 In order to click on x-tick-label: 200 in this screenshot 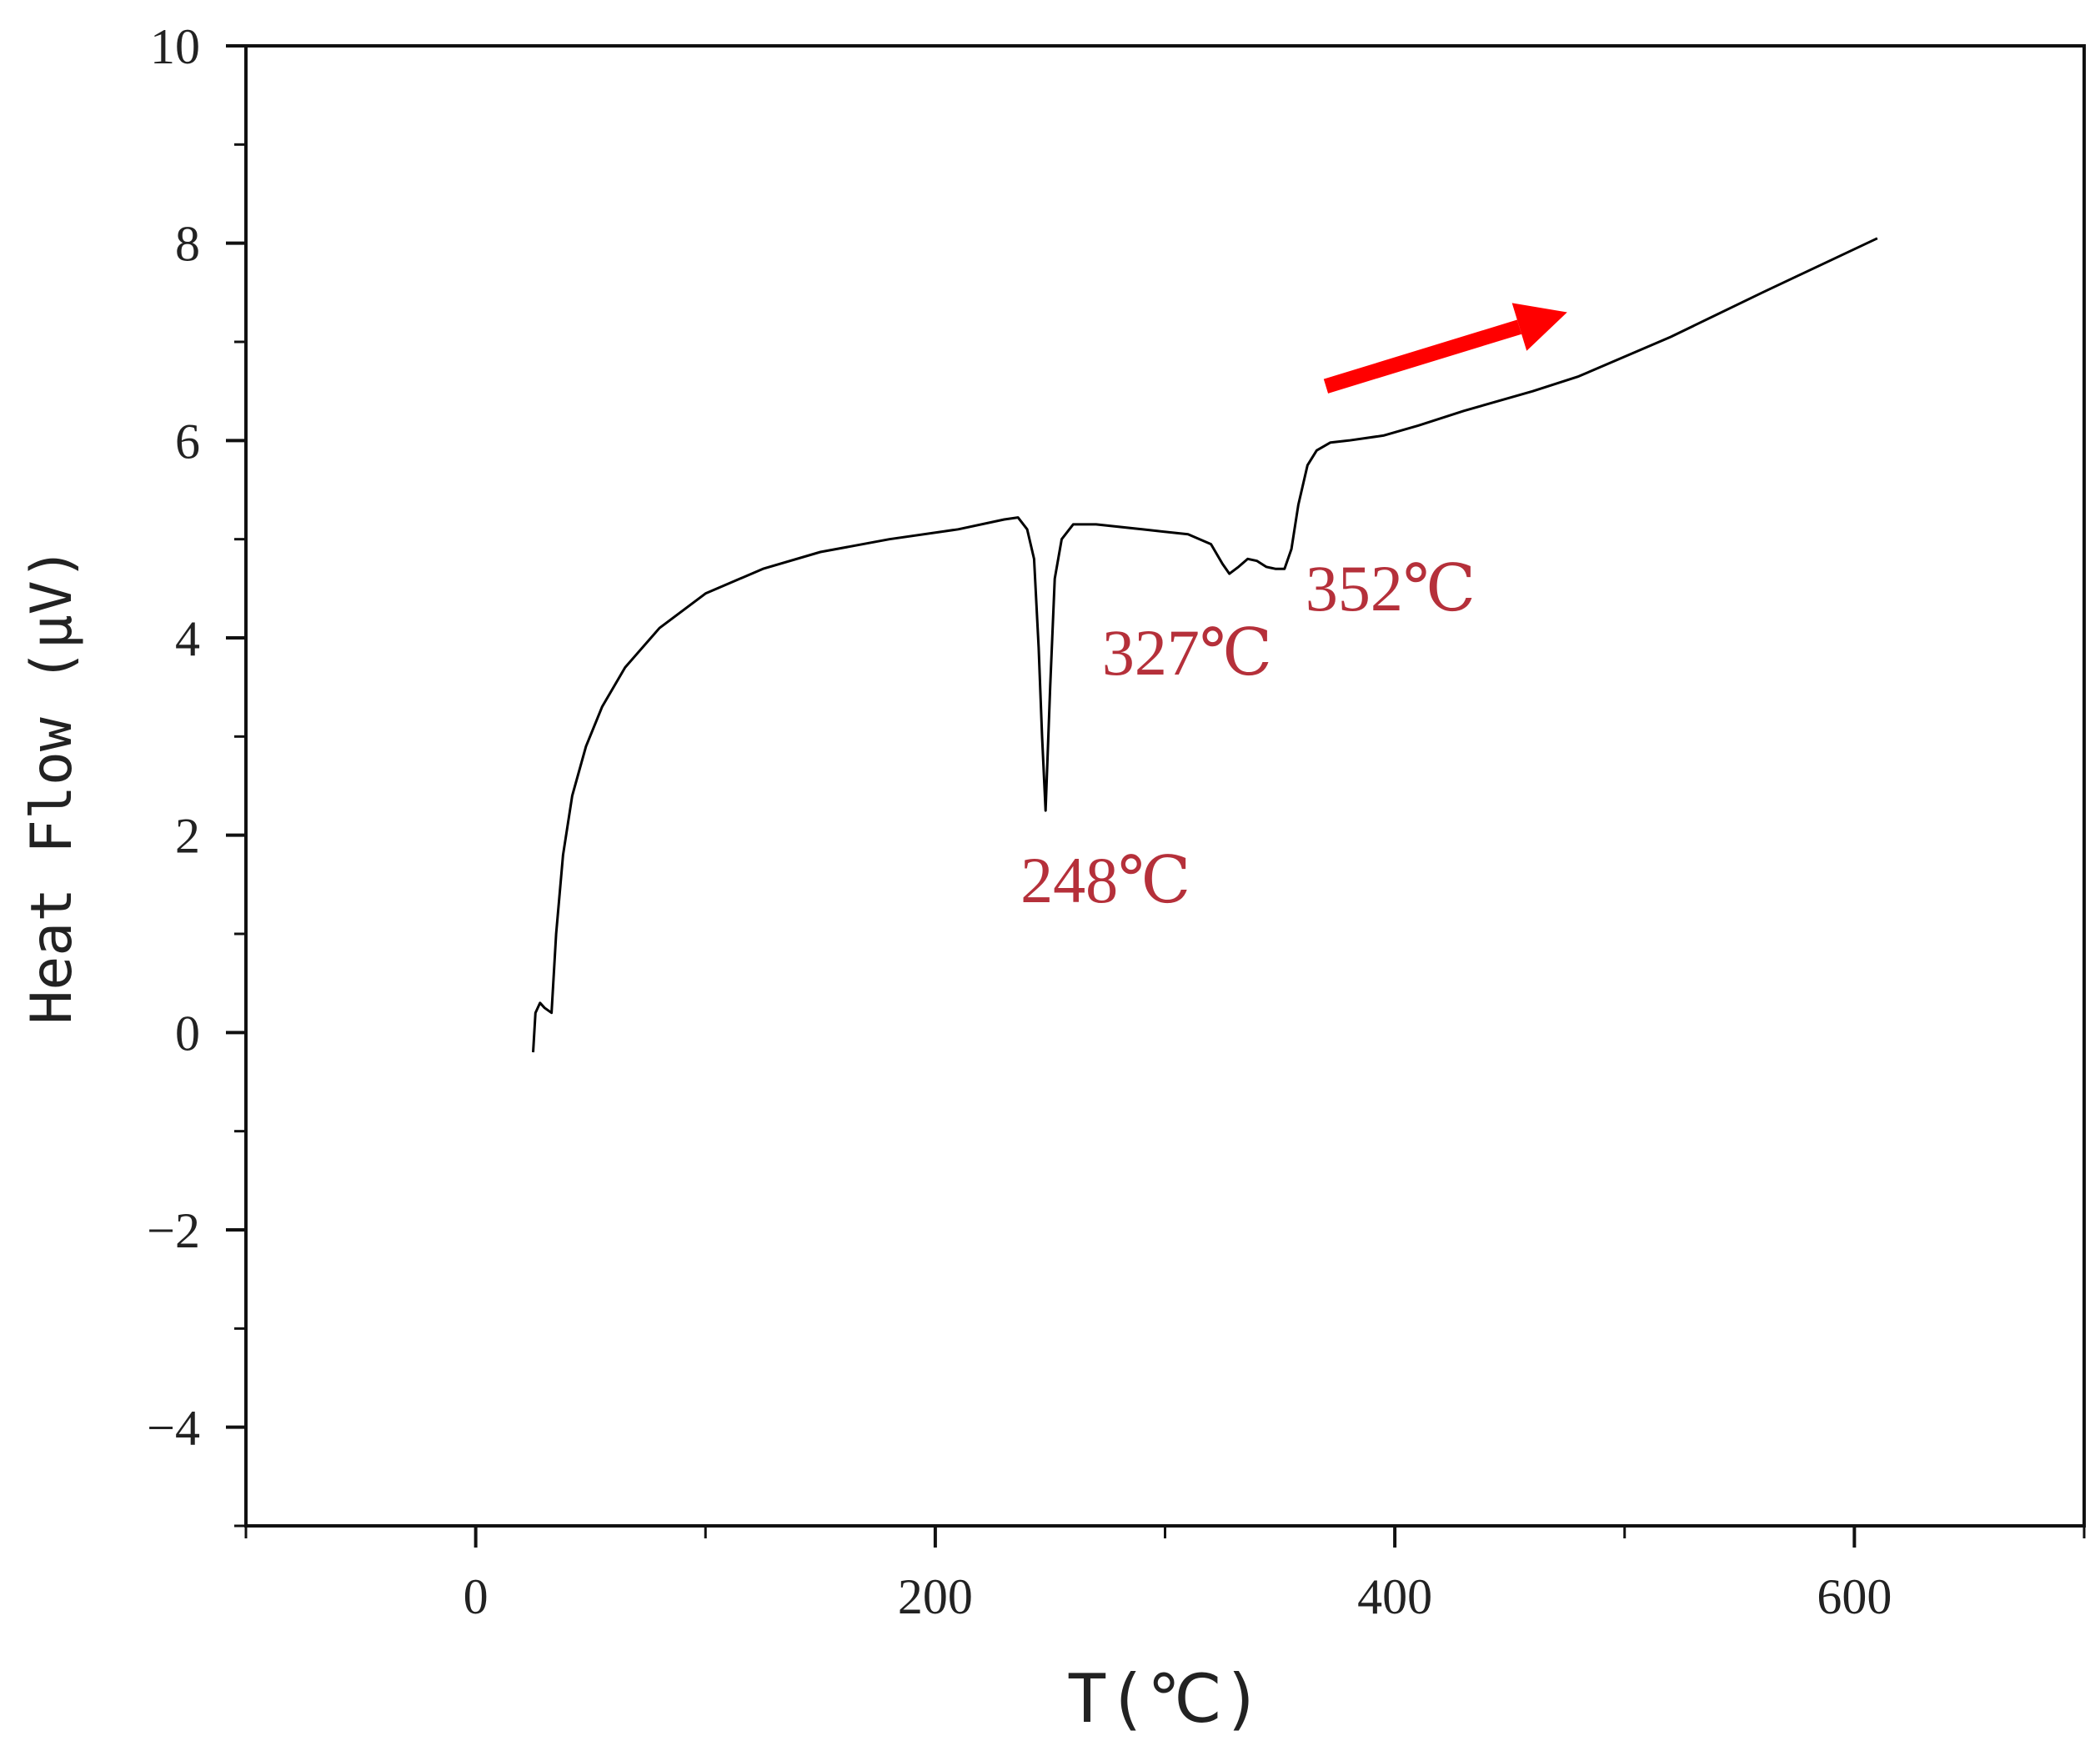, I will do `click(935, 1597)`.